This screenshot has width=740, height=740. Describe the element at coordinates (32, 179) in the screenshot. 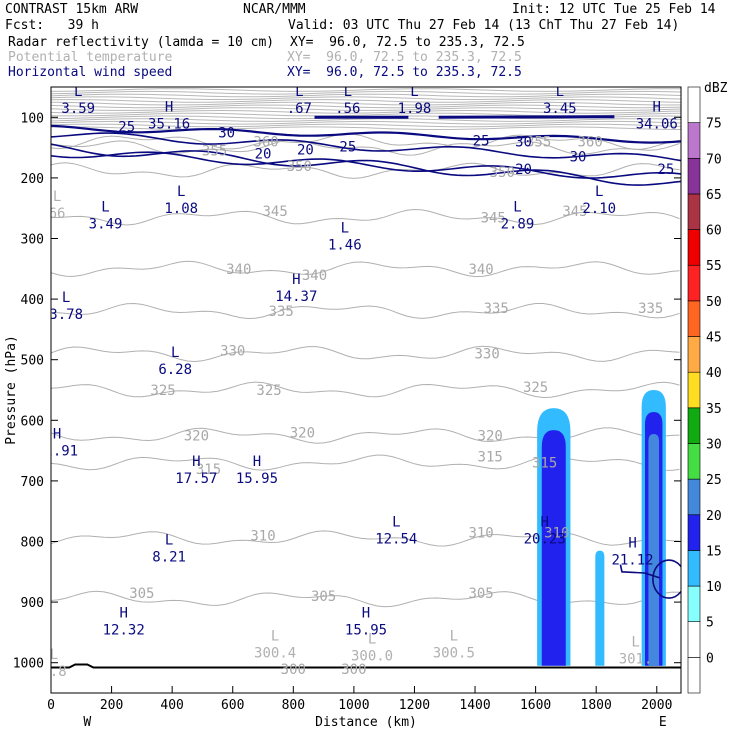

I see `y-tick-label: 200` at that location.